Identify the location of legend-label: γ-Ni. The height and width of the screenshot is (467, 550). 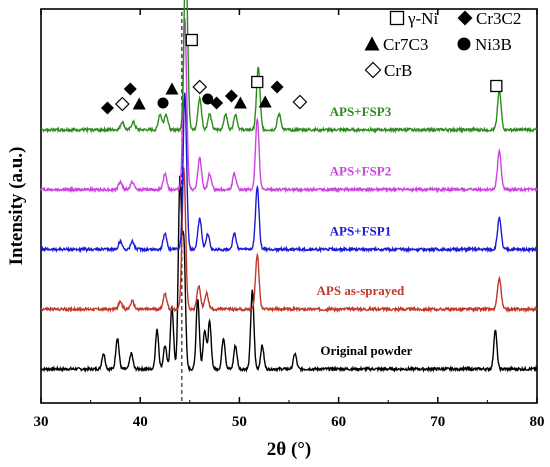
(422, 18).